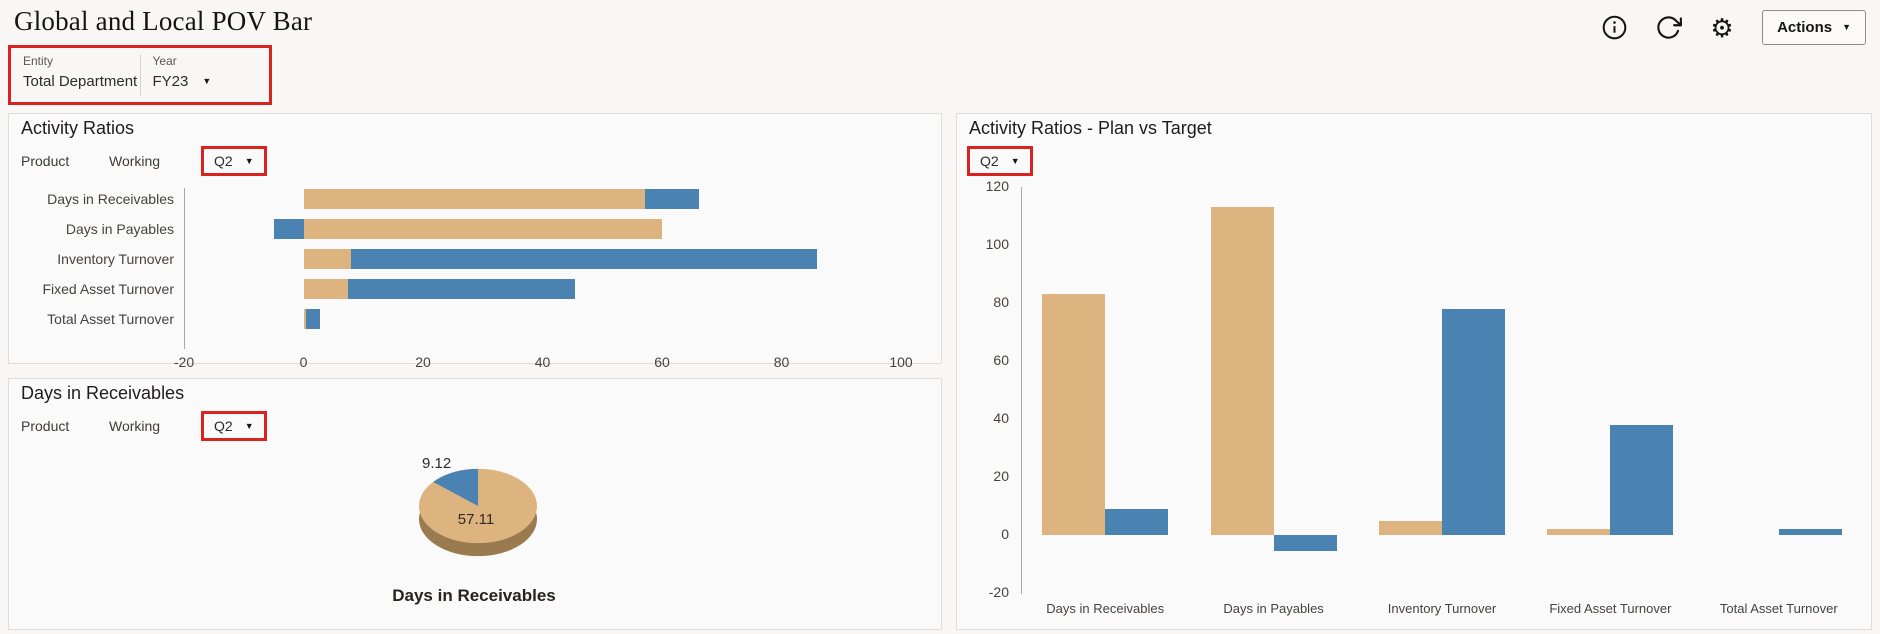 The image size is (1880, 634). Describe the element at coordinates (1090, 128) in the screenshot. I see `panel-title: Activity Ratios - Plan vs Target` at that location.